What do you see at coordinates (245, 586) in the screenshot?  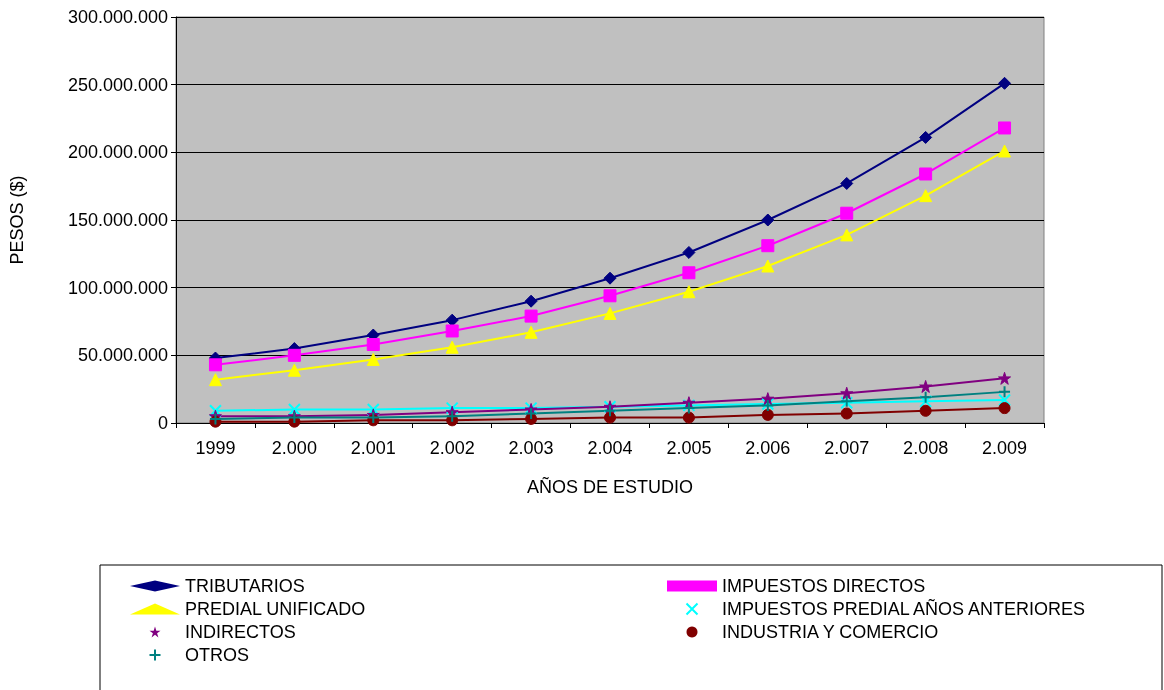 I see `legend-label: TRIBUTARIOS` at bounding box center [245, 586].